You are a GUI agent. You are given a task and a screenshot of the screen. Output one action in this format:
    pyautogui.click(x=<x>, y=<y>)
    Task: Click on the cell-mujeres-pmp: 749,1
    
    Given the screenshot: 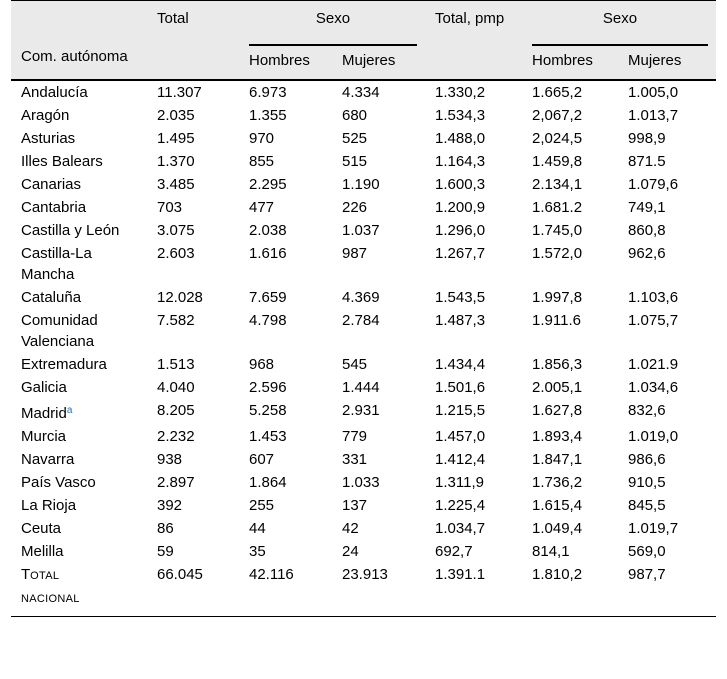 What is the action you would take?
    pyautogui.click(x=647, y=207)
    